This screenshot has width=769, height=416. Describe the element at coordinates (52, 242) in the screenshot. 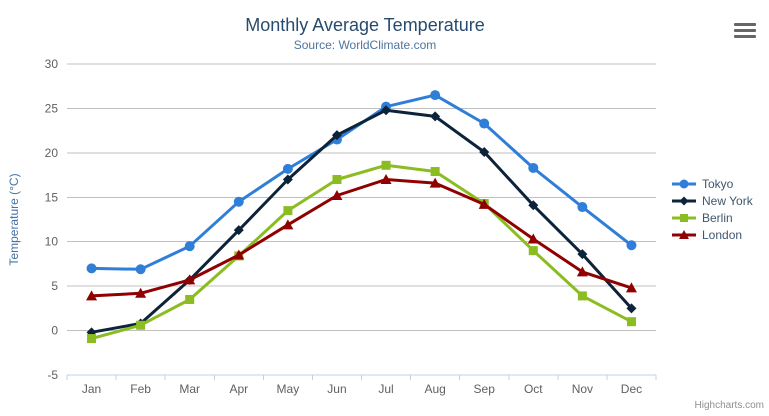

I see `y-axis-label: 10` at that location.